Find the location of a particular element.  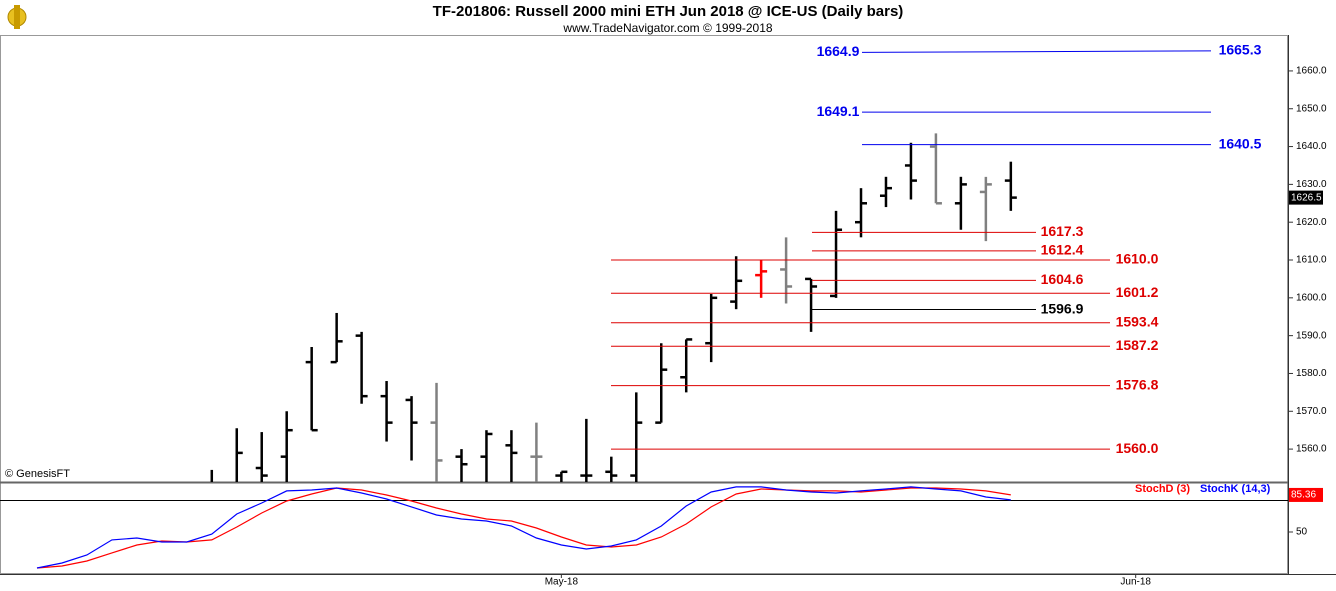

watermark: © GenesisFT is located at coordinates (37, 474).